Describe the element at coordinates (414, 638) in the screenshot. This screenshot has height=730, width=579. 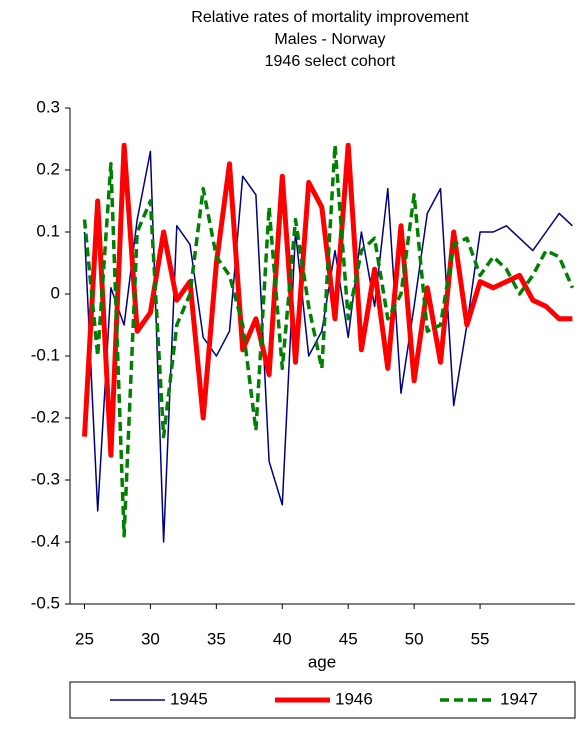
I see `x-tick-label: 50` at that location.